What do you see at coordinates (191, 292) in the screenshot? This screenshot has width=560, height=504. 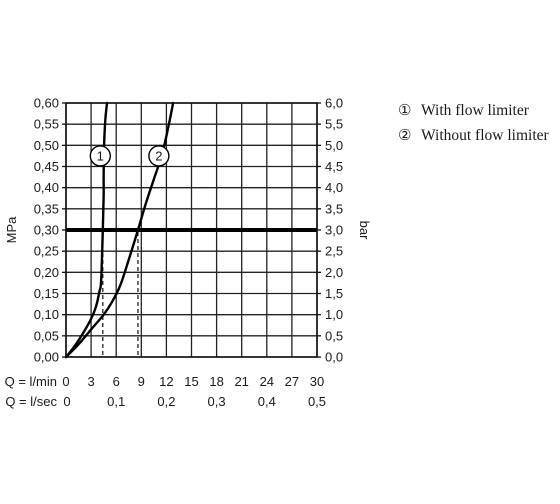 I see `reference-line-group` at bounding box center [191, 292].